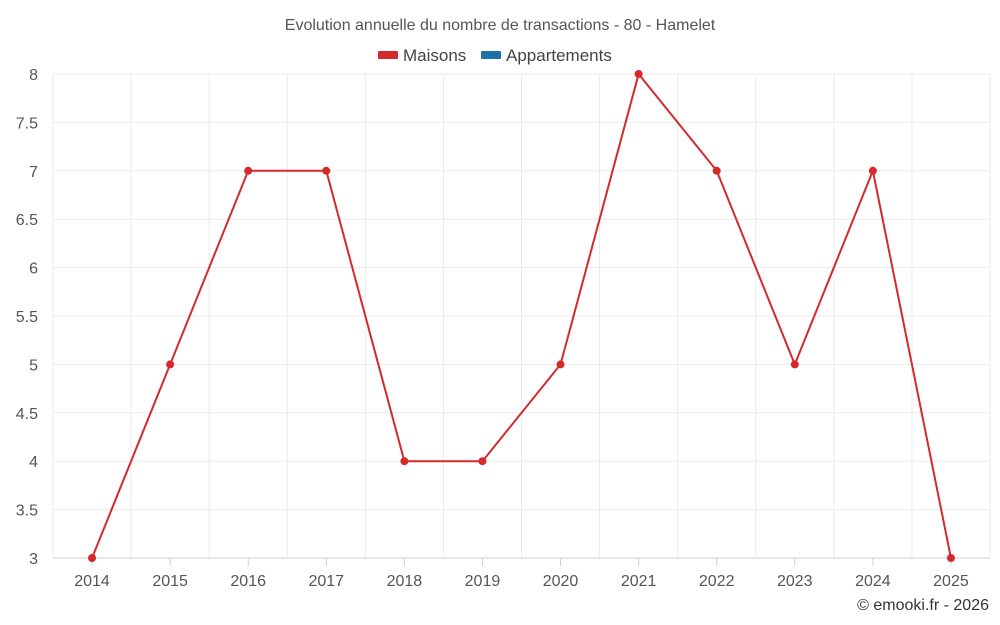  Describe the element at coordinates (170, 581) in the screenshot. I see `x-tick-label: 2015` at that location.